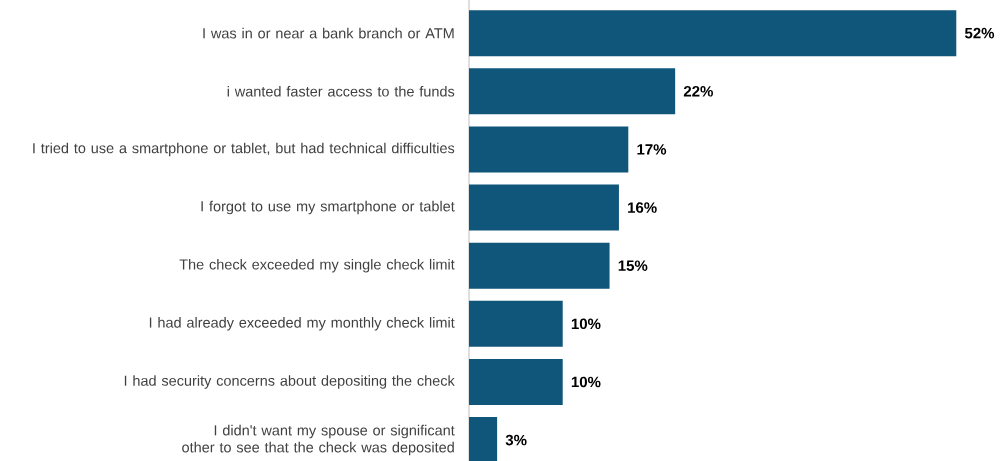  Describe the element at coordinates (328, 207) in the screenshot. I see `y-tick-label: I forgot to use my smartphone or tablet` at that location.